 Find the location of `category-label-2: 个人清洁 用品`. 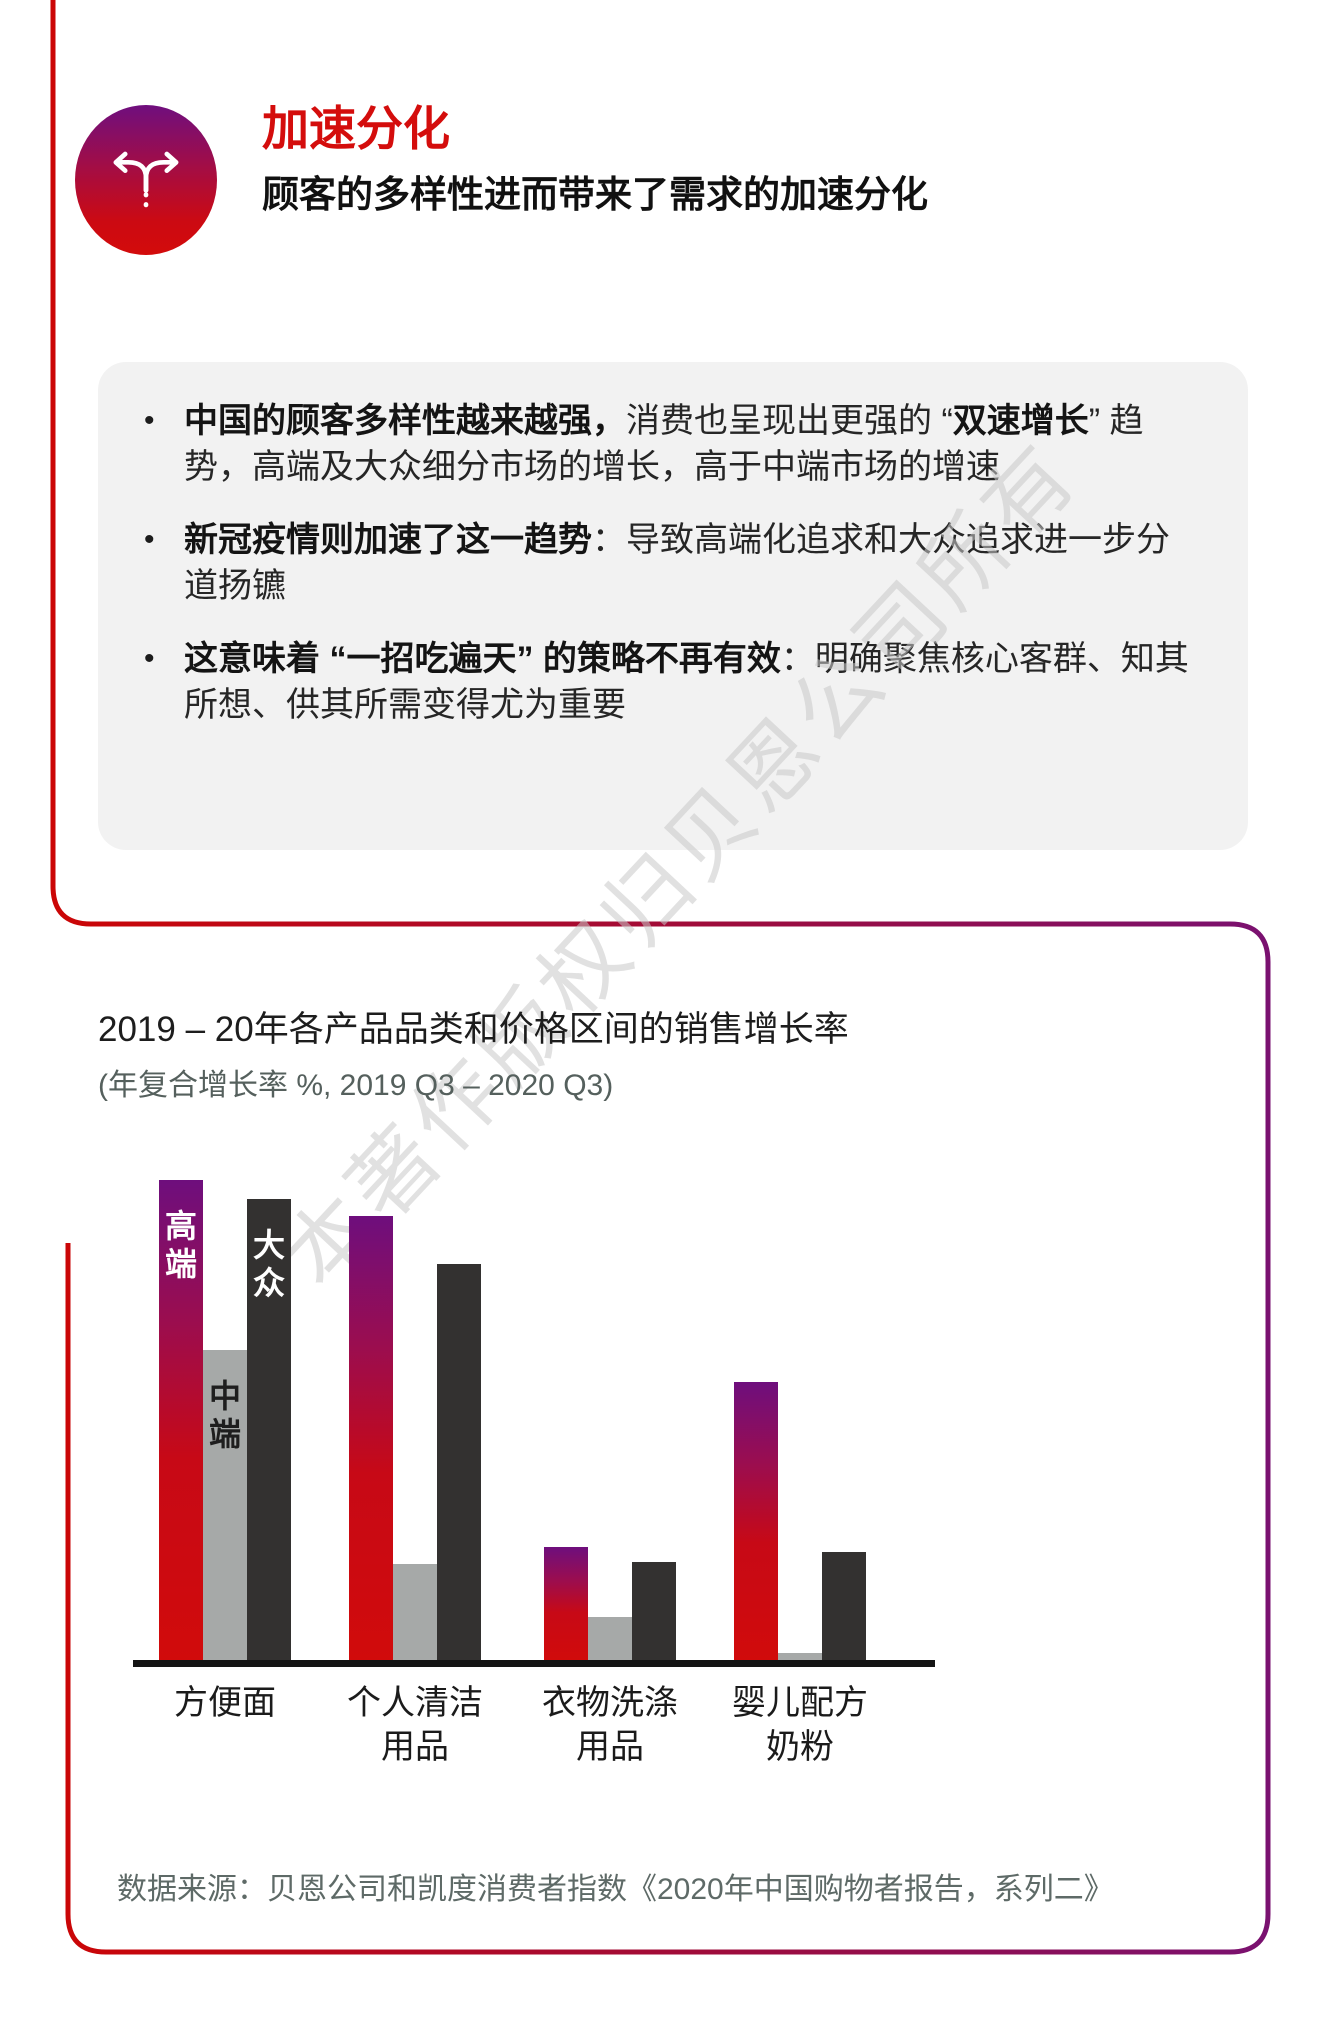

category-label-2: 个人清洁 用品 is located at coordinates (415, 1725).